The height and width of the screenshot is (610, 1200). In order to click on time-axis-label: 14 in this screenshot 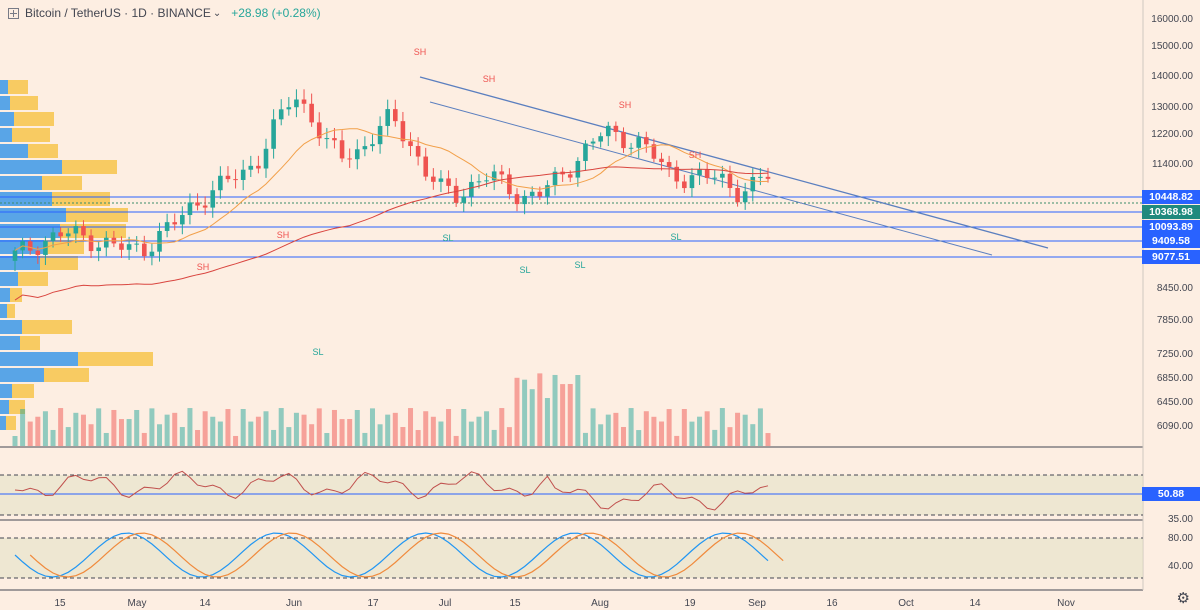, I will do `click(205, 603)`.